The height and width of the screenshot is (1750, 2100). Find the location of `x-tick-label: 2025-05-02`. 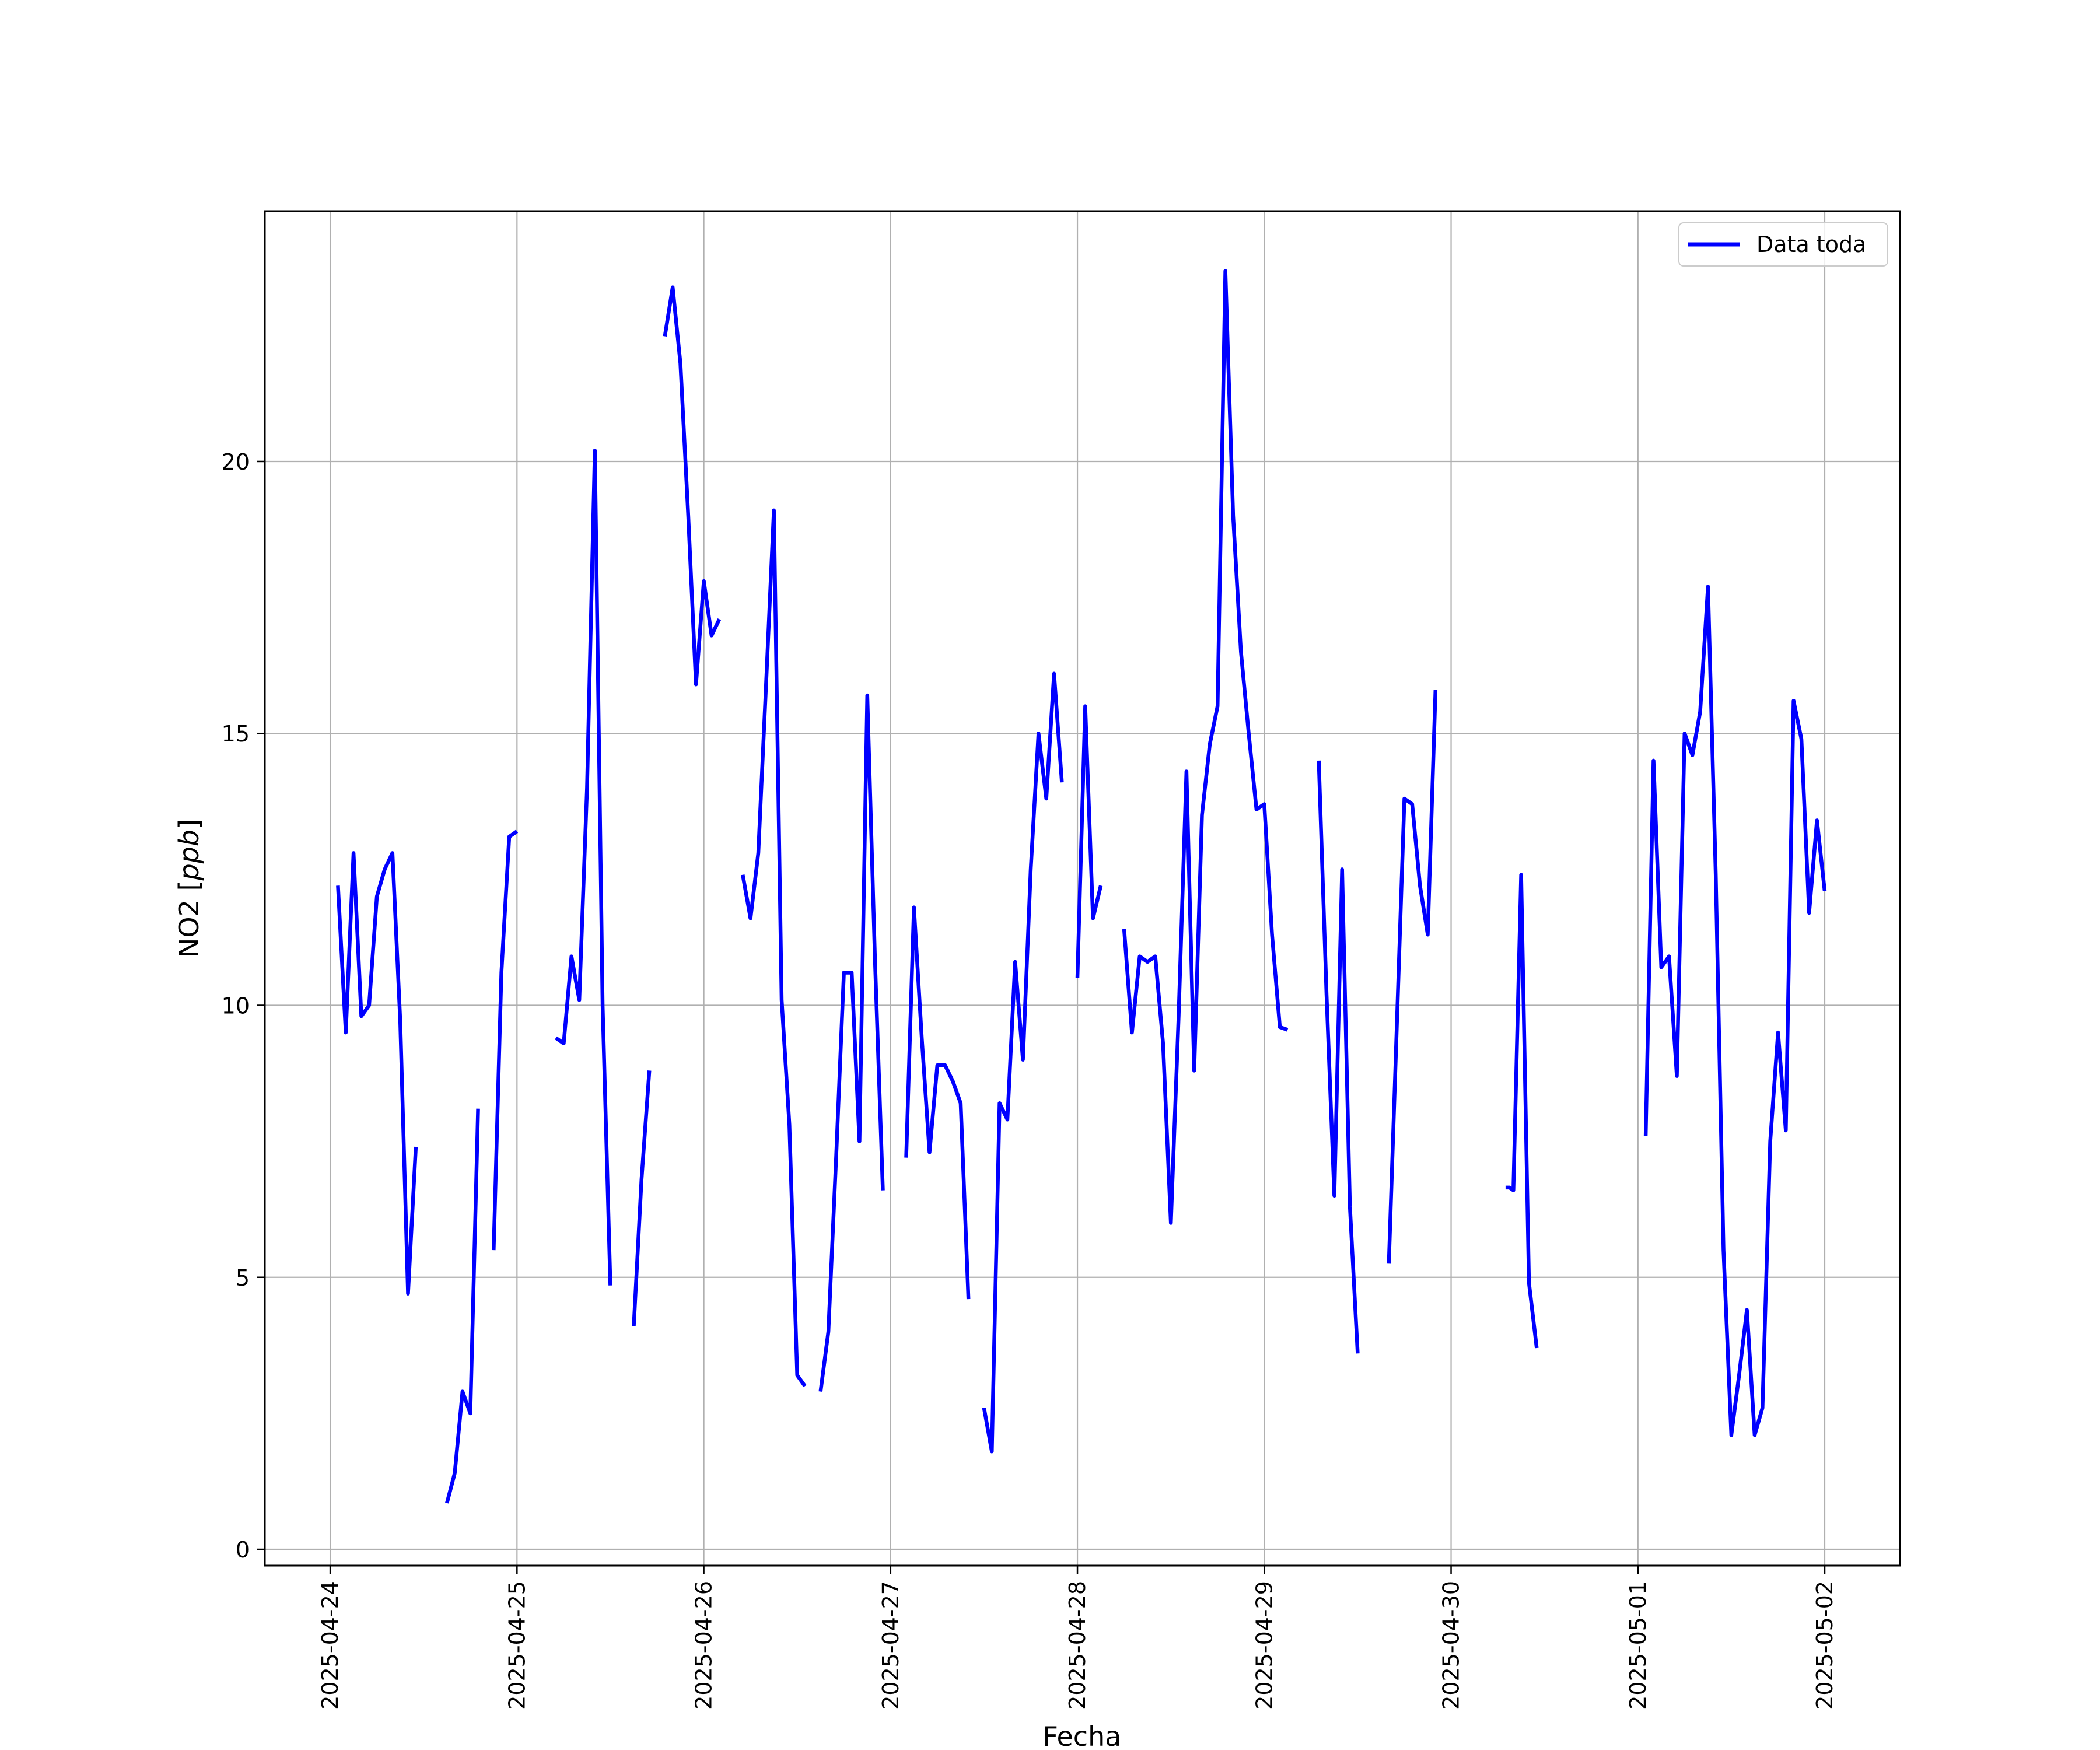

x-tick-label: 2025-05-02 is located at coordinates (1825, 1645).